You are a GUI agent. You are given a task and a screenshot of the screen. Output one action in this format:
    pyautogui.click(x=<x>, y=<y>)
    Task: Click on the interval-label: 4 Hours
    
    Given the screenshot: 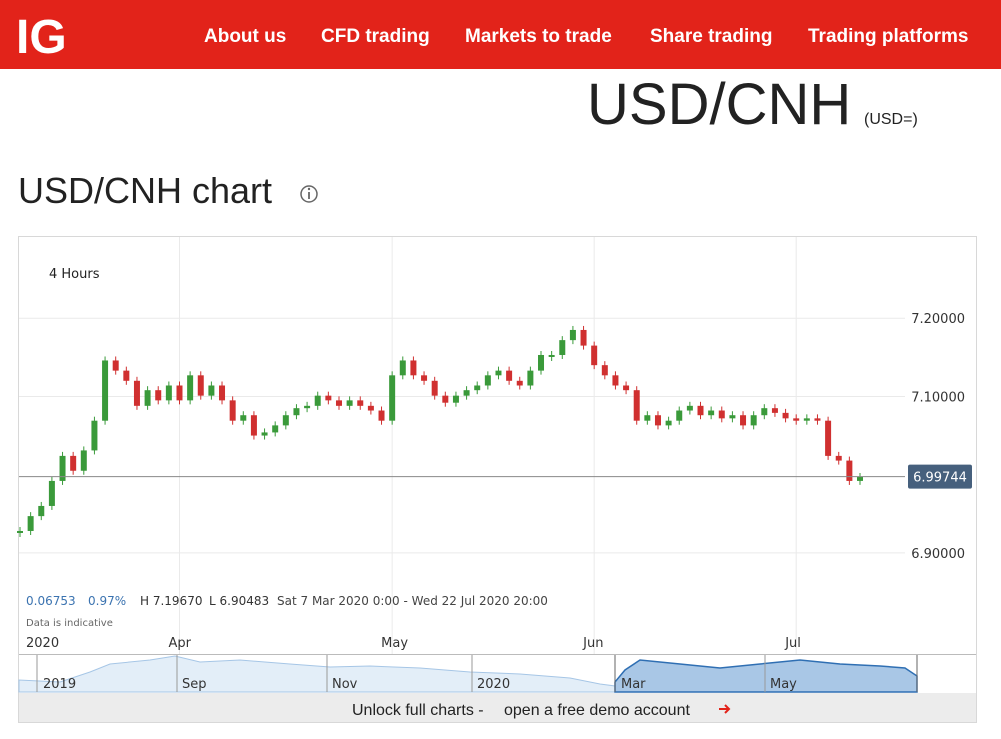 What is the action you would take?
    pyautogui.click(x=74, y=274)
    